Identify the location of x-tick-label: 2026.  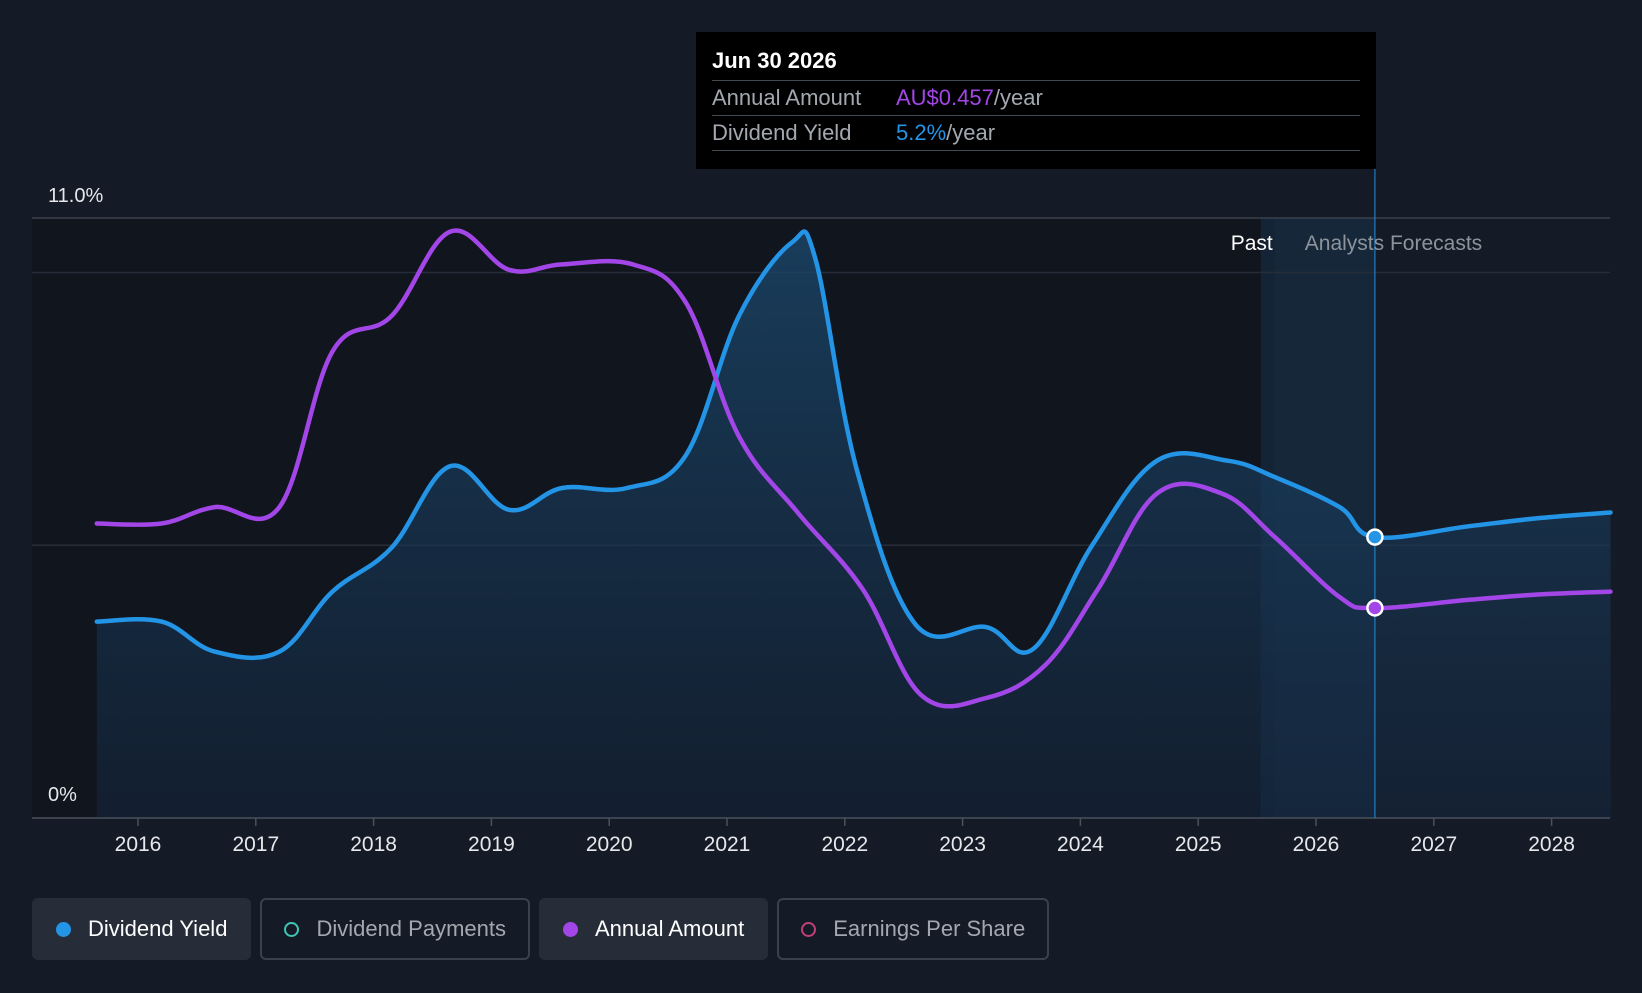
(1316, 844).